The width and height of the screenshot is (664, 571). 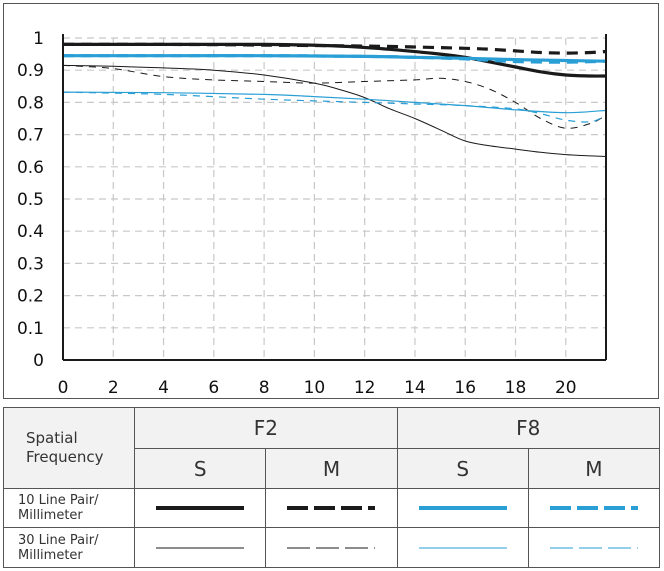 I want to click on sample-30lp-f2-s, so click(x=200, y=547).